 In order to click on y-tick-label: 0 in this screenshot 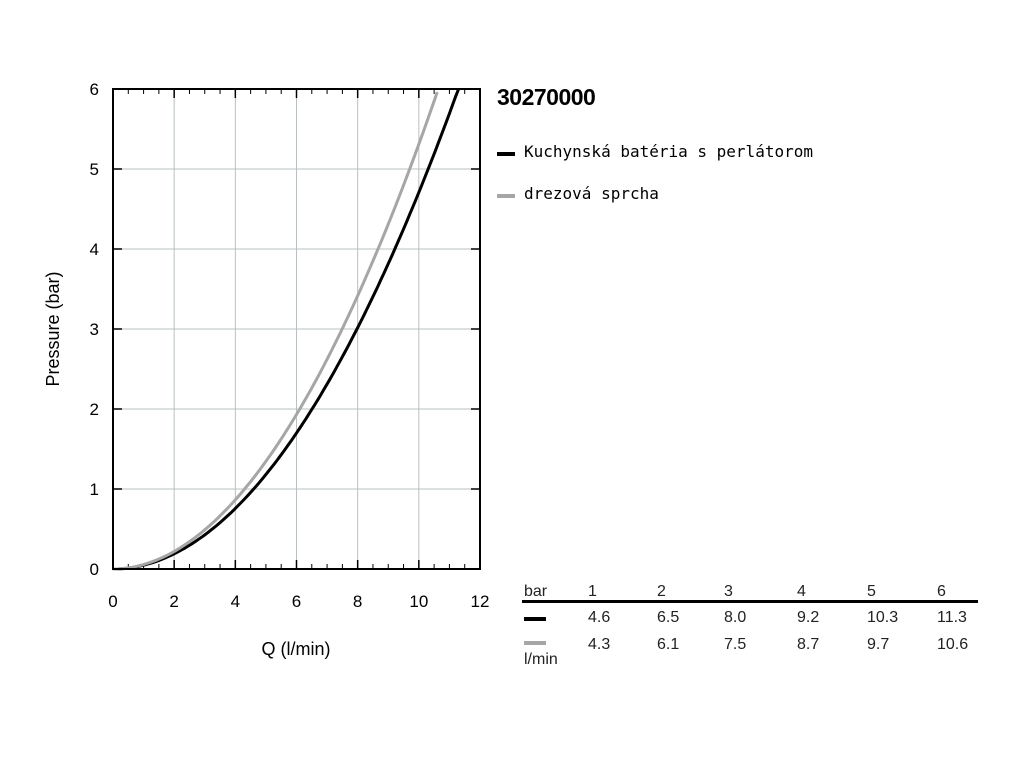, I will do `click(94, 569)`.